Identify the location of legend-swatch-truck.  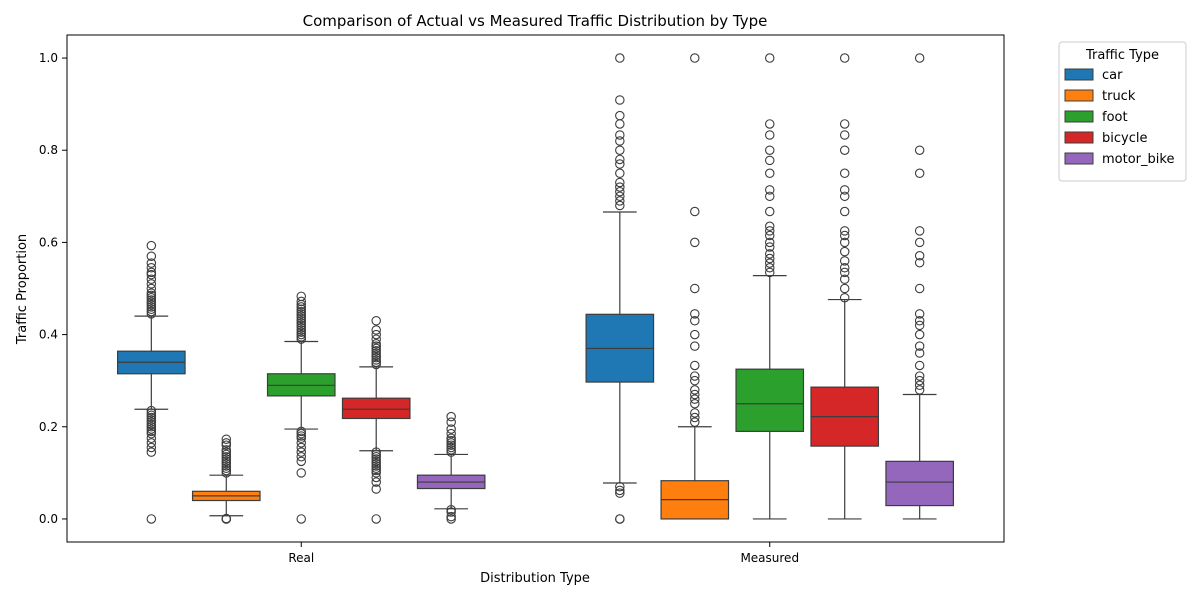
(1079, 95).